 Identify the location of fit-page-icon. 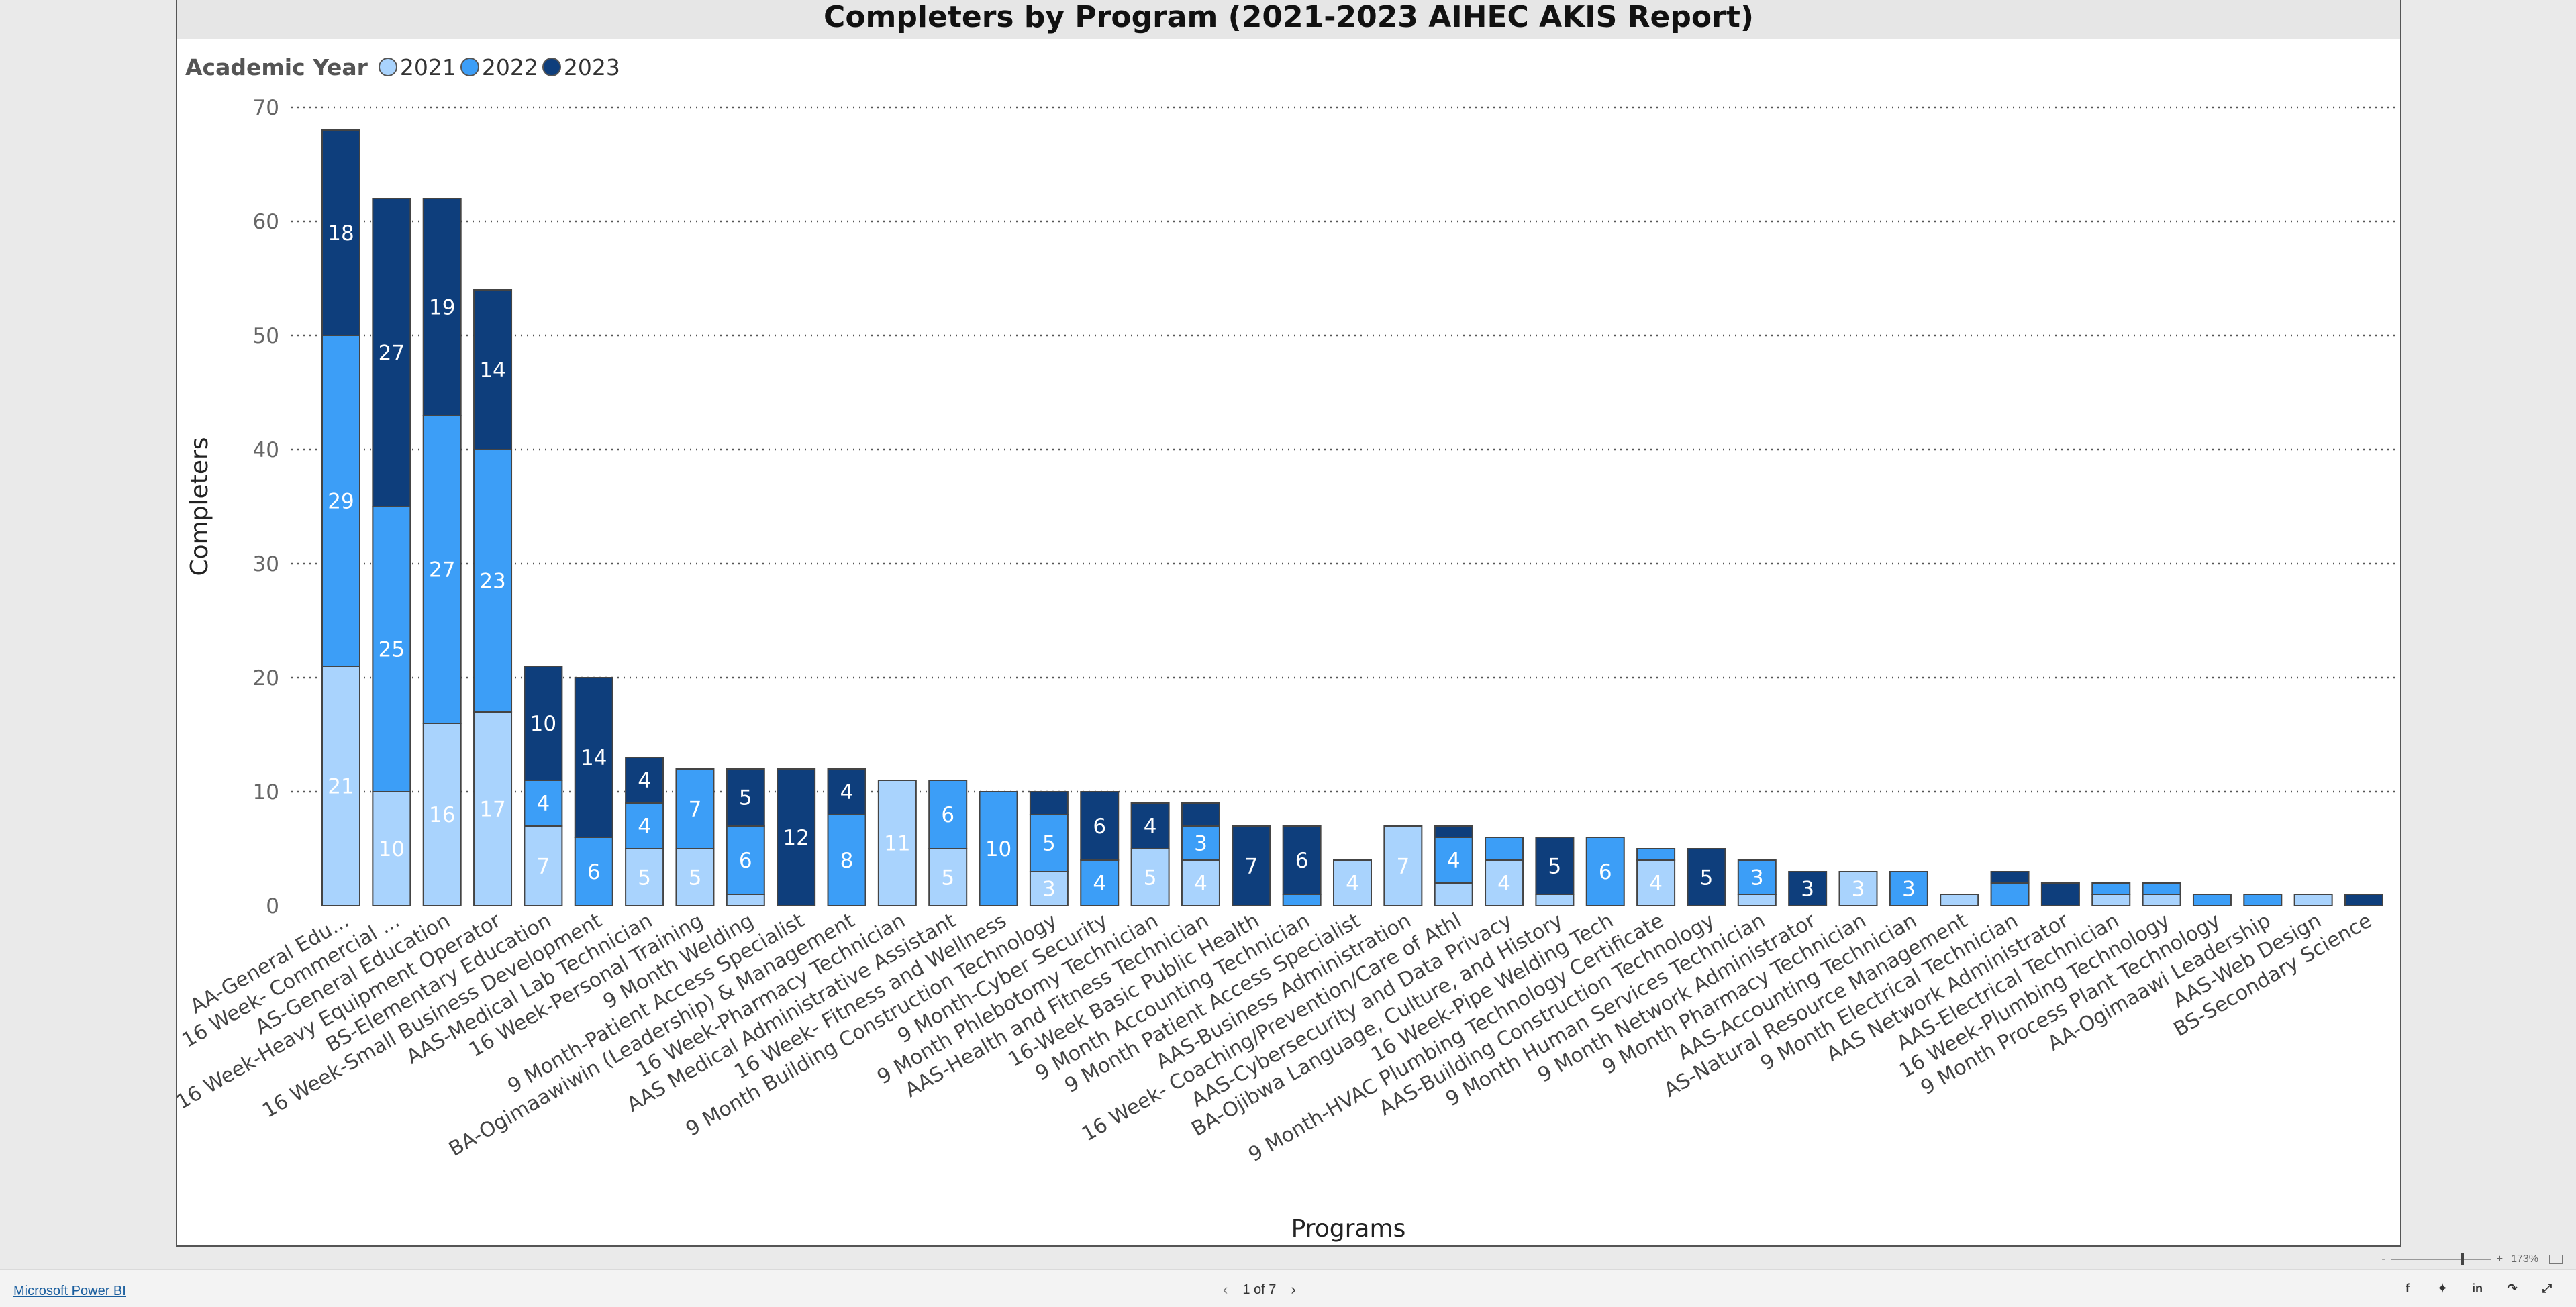
(2556, 1259).